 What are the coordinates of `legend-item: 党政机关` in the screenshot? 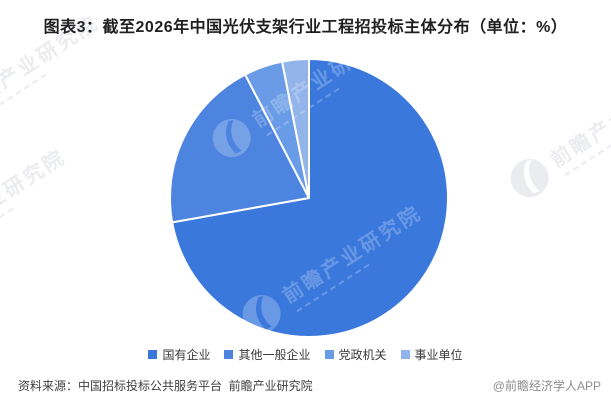 It's located at (355, 354).